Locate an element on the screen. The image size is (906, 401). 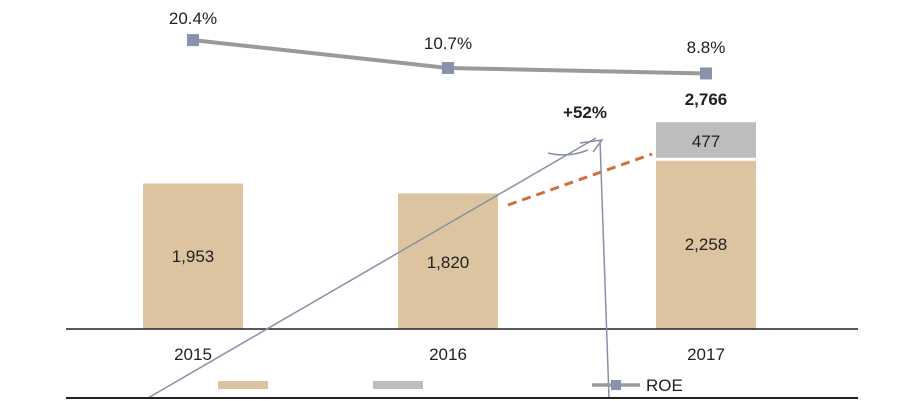
legend-swatch-base is located at coordinates (243, 385).